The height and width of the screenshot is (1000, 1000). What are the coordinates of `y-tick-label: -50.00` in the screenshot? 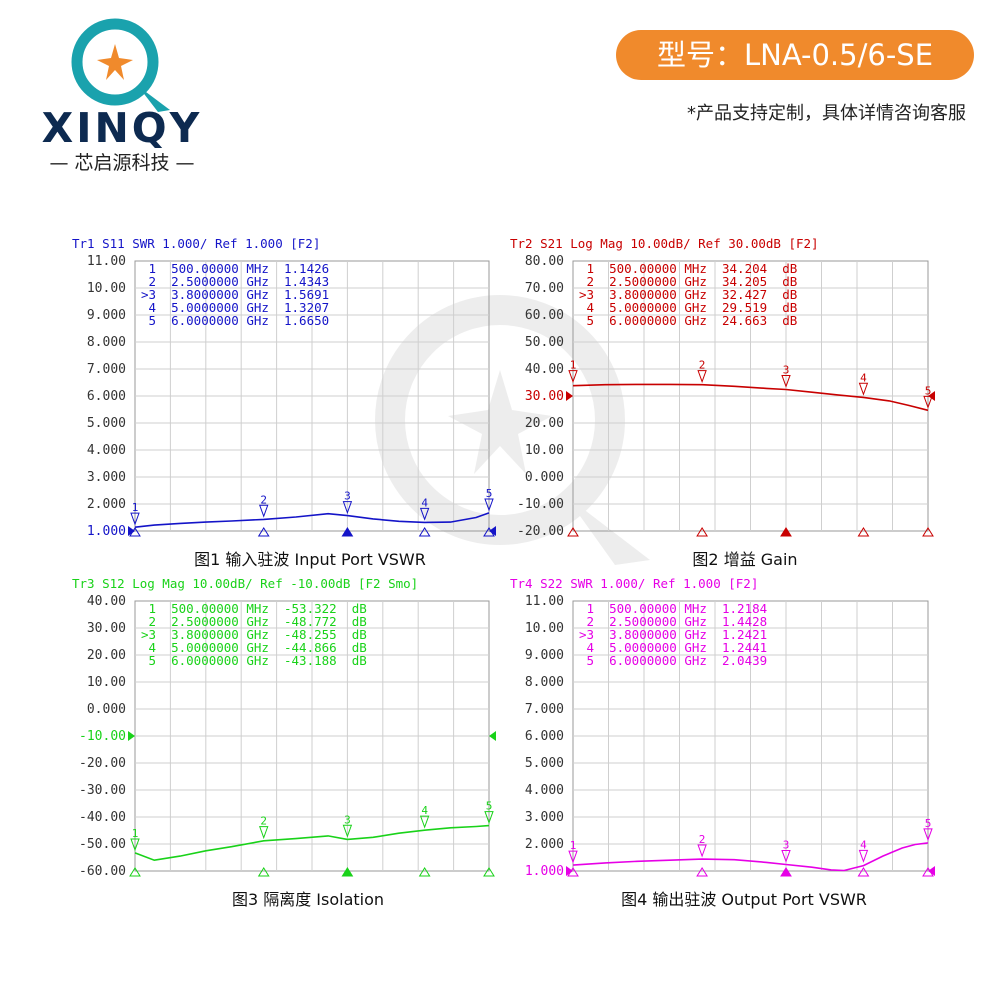 It's located at (102, 844).